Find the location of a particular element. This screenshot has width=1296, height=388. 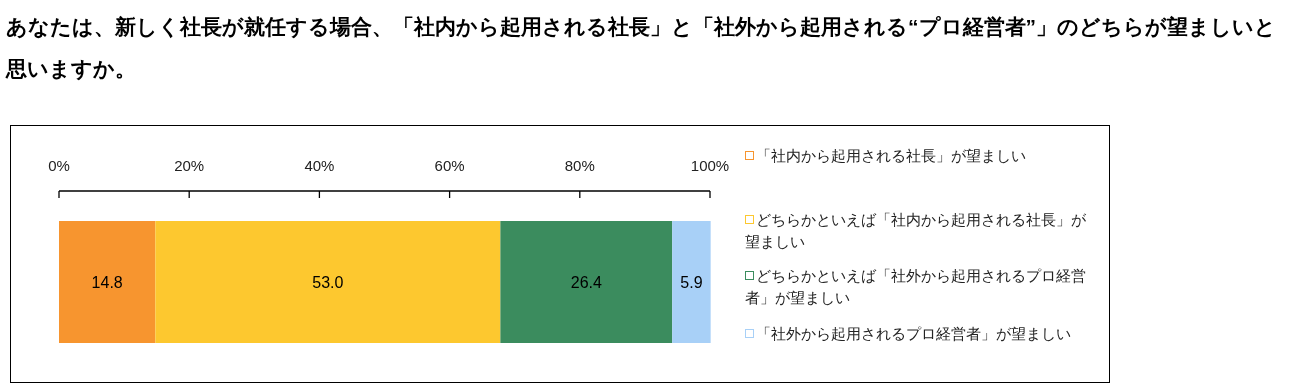

x-tick-label: 20% is located at coordinates (189, 165).